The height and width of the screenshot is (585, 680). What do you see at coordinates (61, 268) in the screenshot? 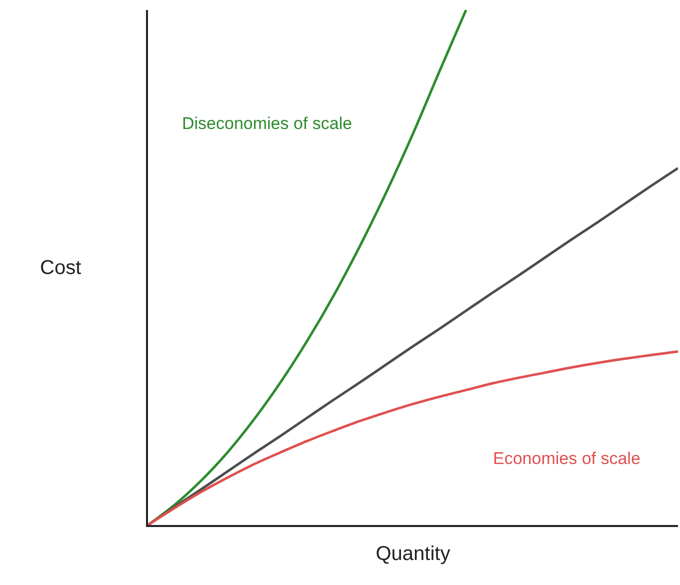
I see `y-axis-title: Cost` at bounding box center [61, 268].